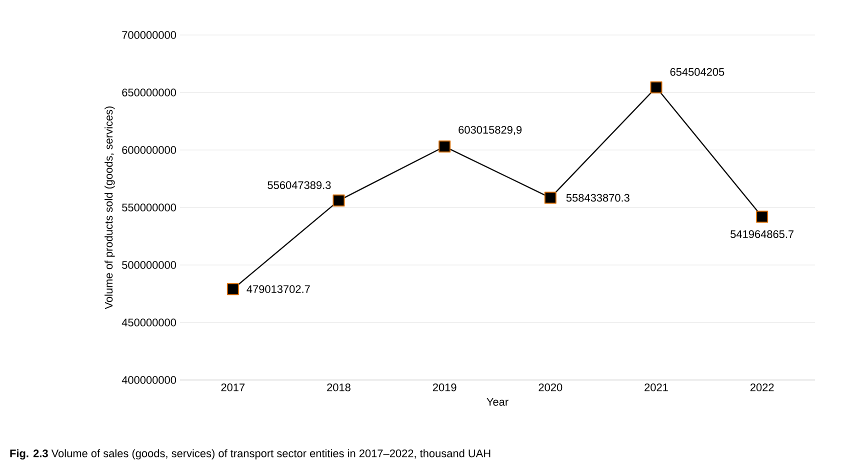  What do you see at coordinates (149, 208) in the screenshot?
I see `y-tick-label: 550000000` at bounding box center [149, 208].